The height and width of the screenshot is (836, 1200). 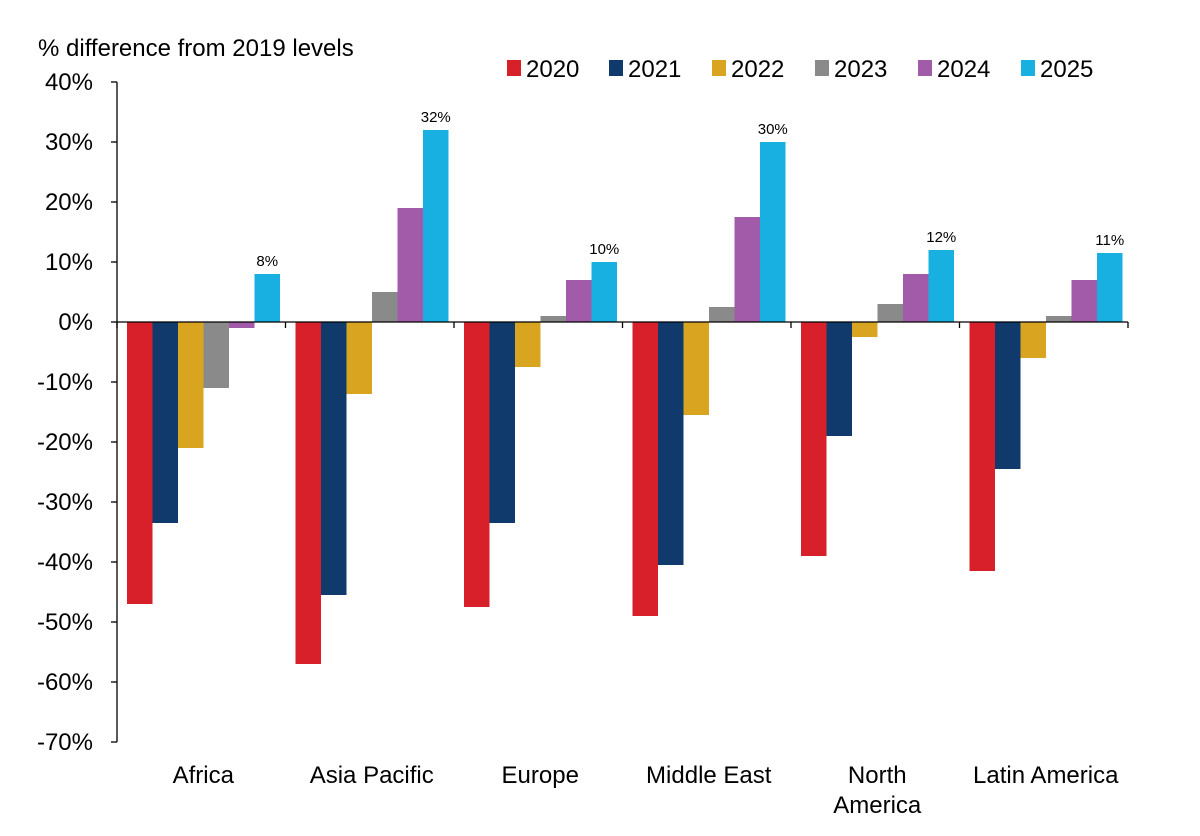 I want to click on bar-asia-pacific-2020, so click(x=308, y=493).